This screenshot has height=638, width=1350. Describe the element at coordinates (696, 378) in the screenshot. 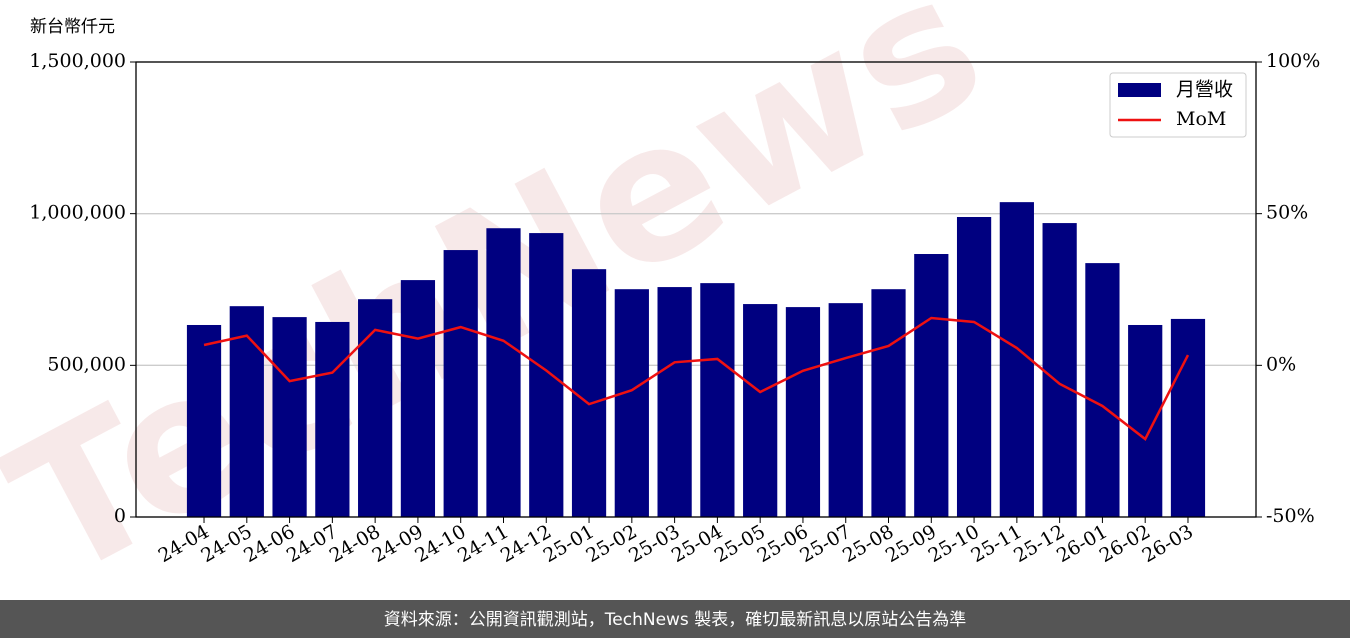

I see `mom-line` at that location.